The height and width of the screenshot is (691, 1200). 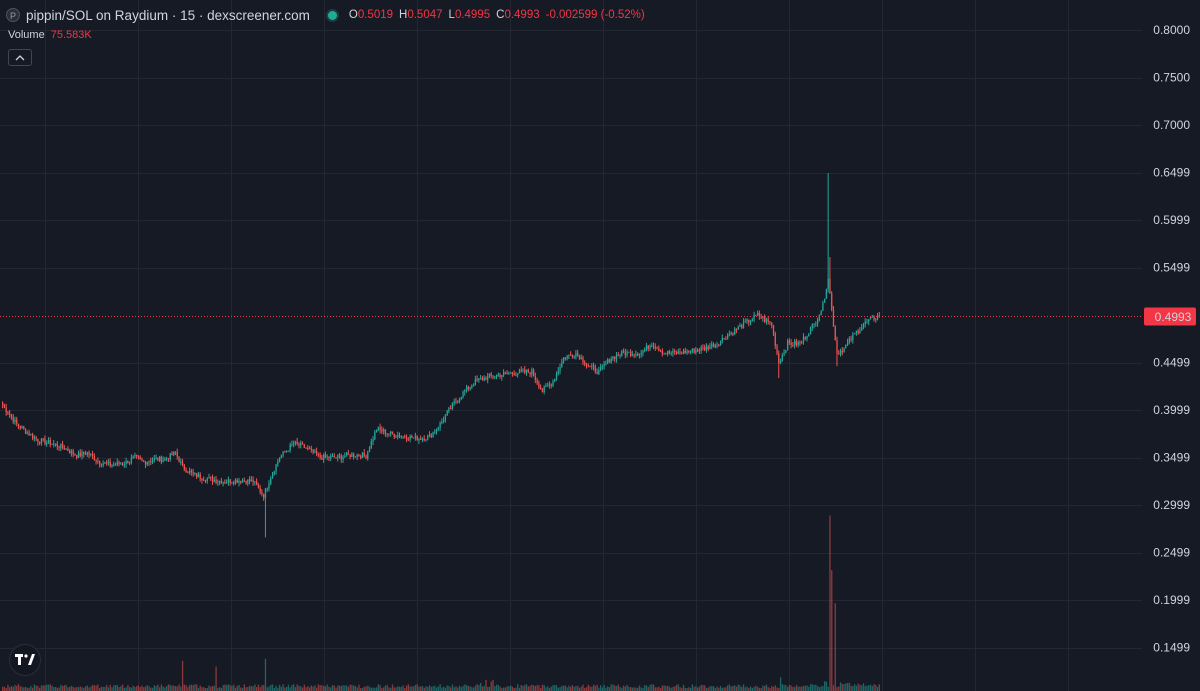 What do you see at coordinates (1171, 30) in the screenshot?
I see `price-tick-label: 0.8000` at bounding box center [1171, 30].